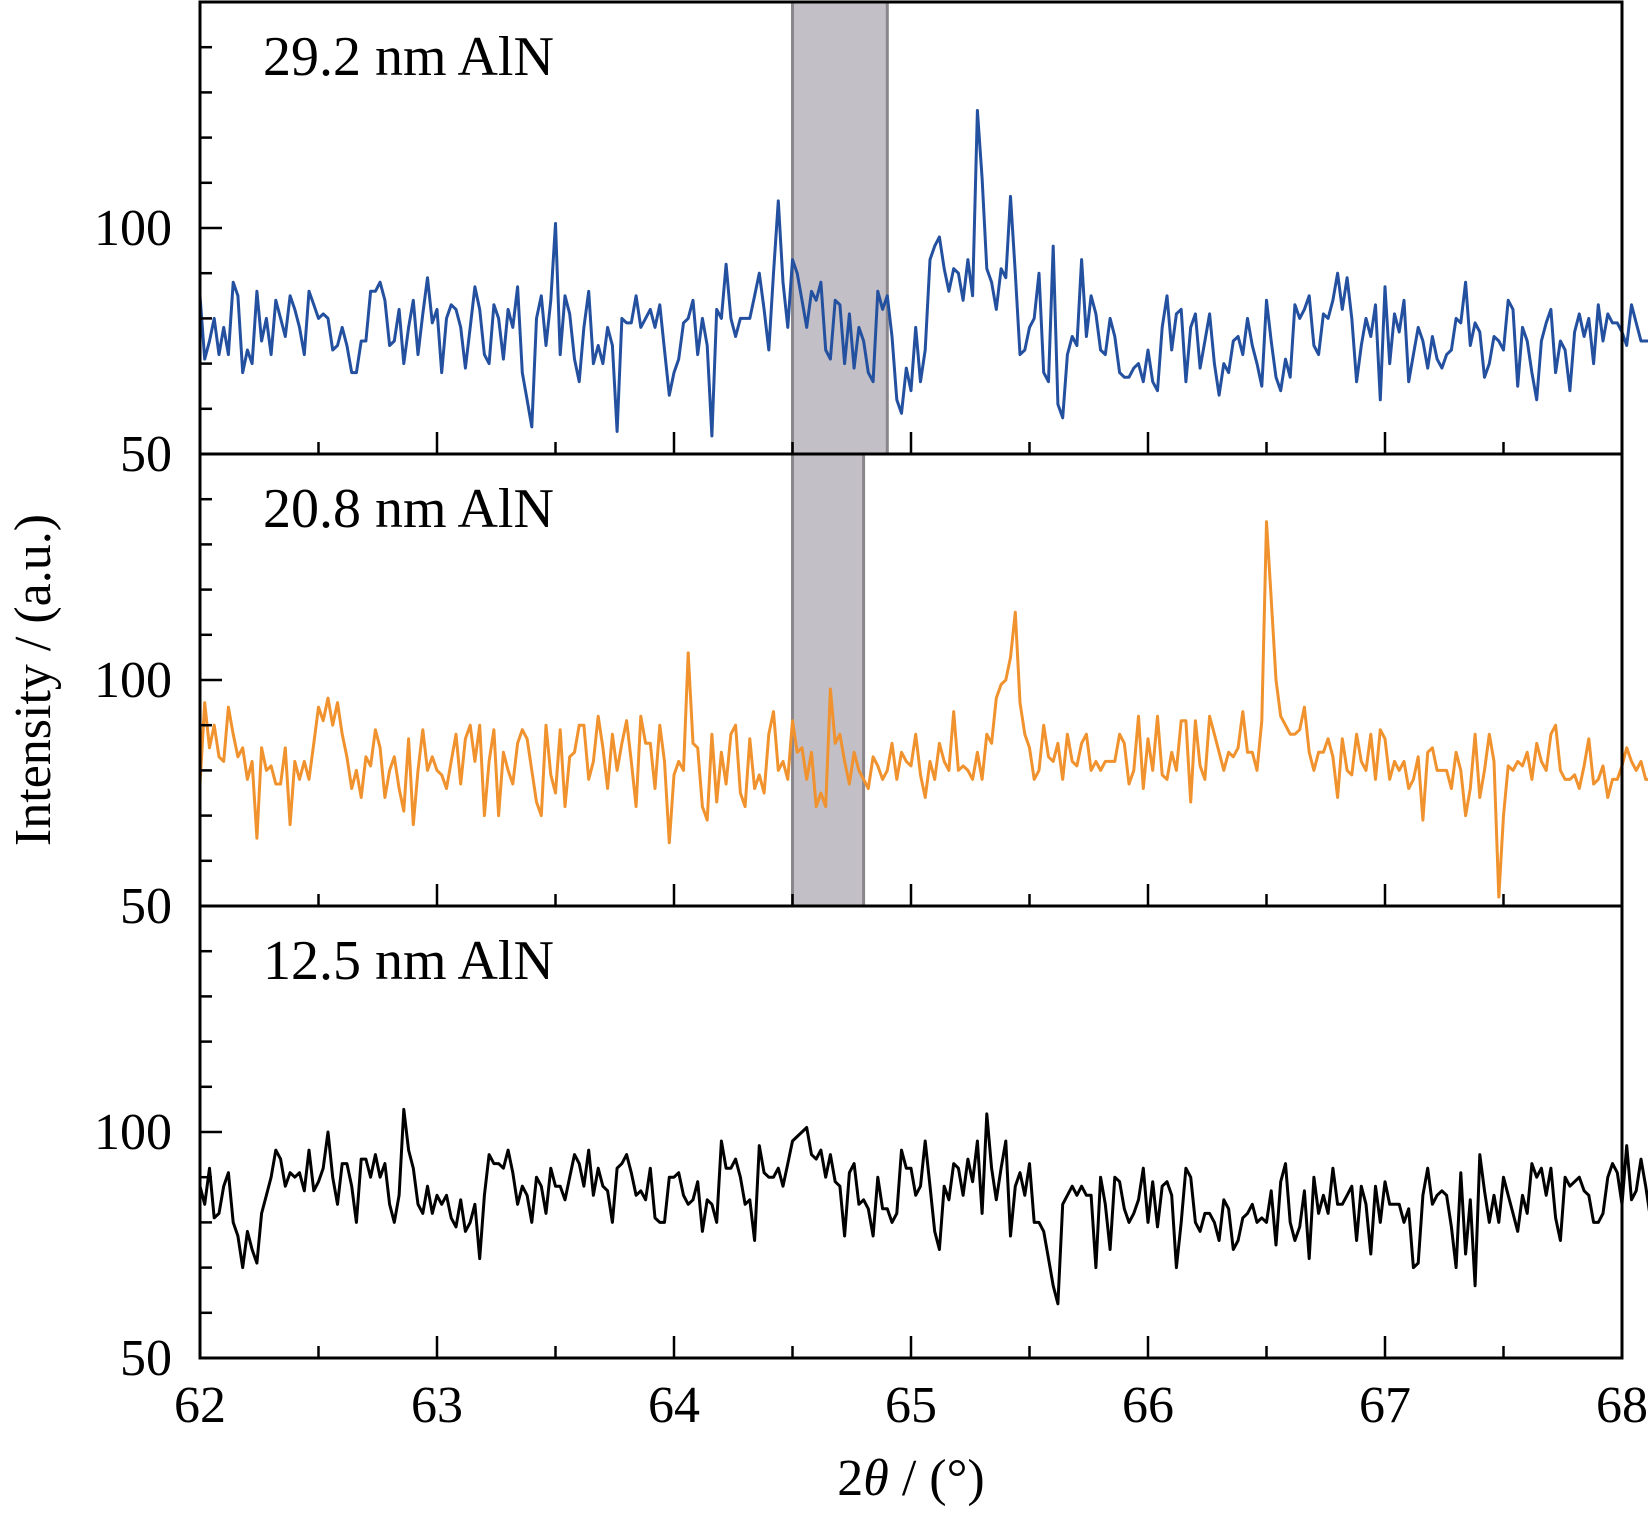 The image size is (1648, 1513). Describe the element at coordinates (33, 680) in the screenshot. I see `y-axis-title: Intensity / (a.u.)` at that location.